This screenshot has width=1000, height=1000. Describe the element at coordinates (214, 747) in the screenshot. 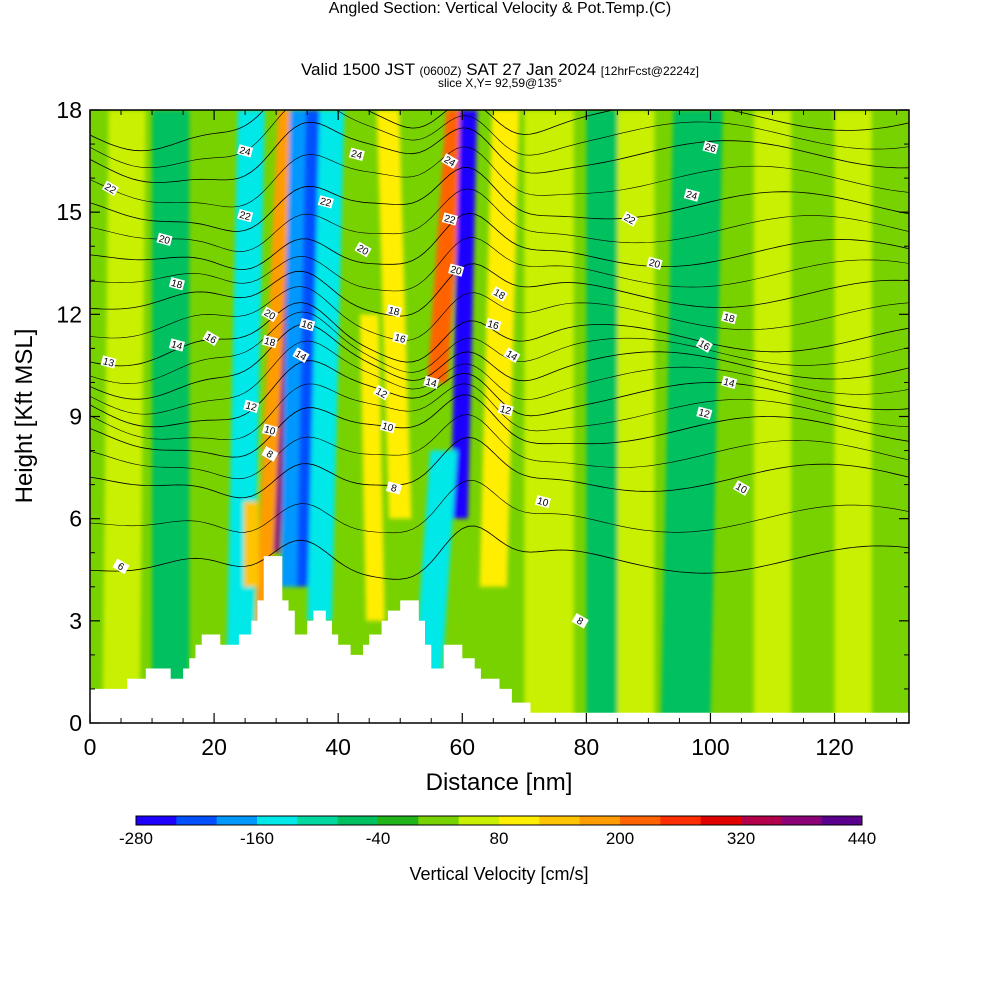

I see `x-tick-label: 20` at that location.